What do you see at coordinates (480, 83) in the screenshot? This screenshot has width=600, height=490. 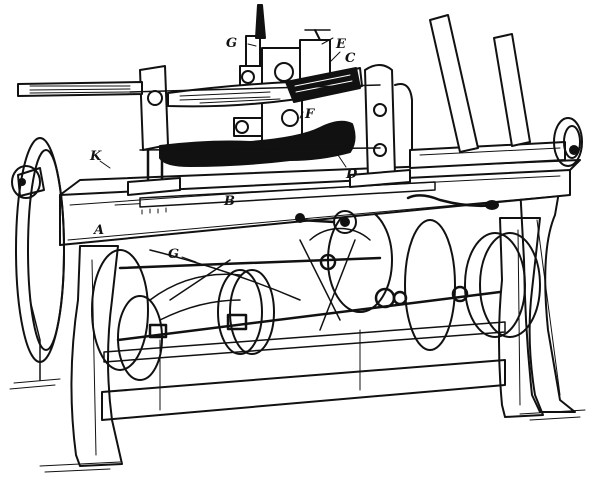 I see `rear-boards` at bounding box center [480, 83].